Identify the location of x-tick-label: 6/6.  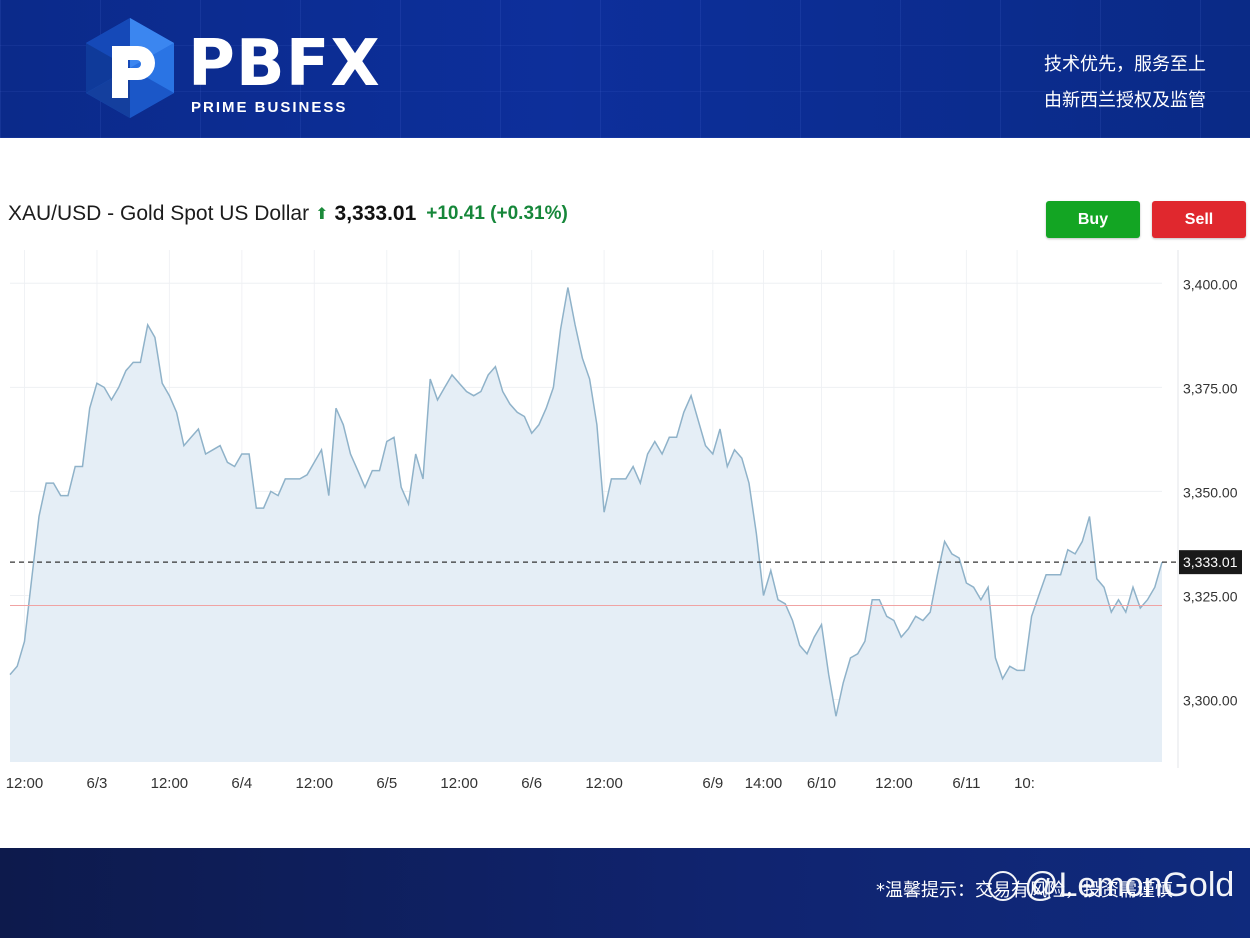
(531, 783).